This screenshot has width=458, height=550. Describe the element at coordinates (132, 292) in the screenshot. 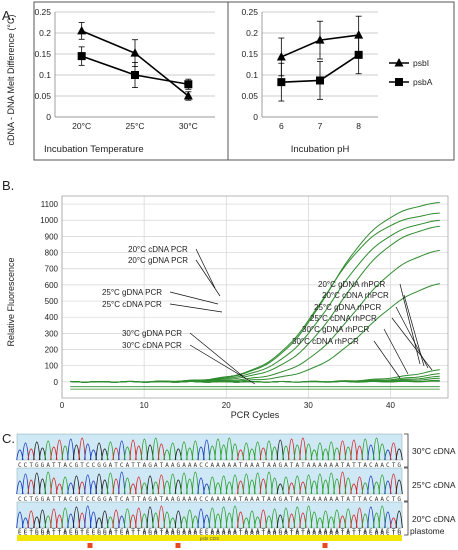

I see `curve-label: 25°C gDNA PCR` at that location.